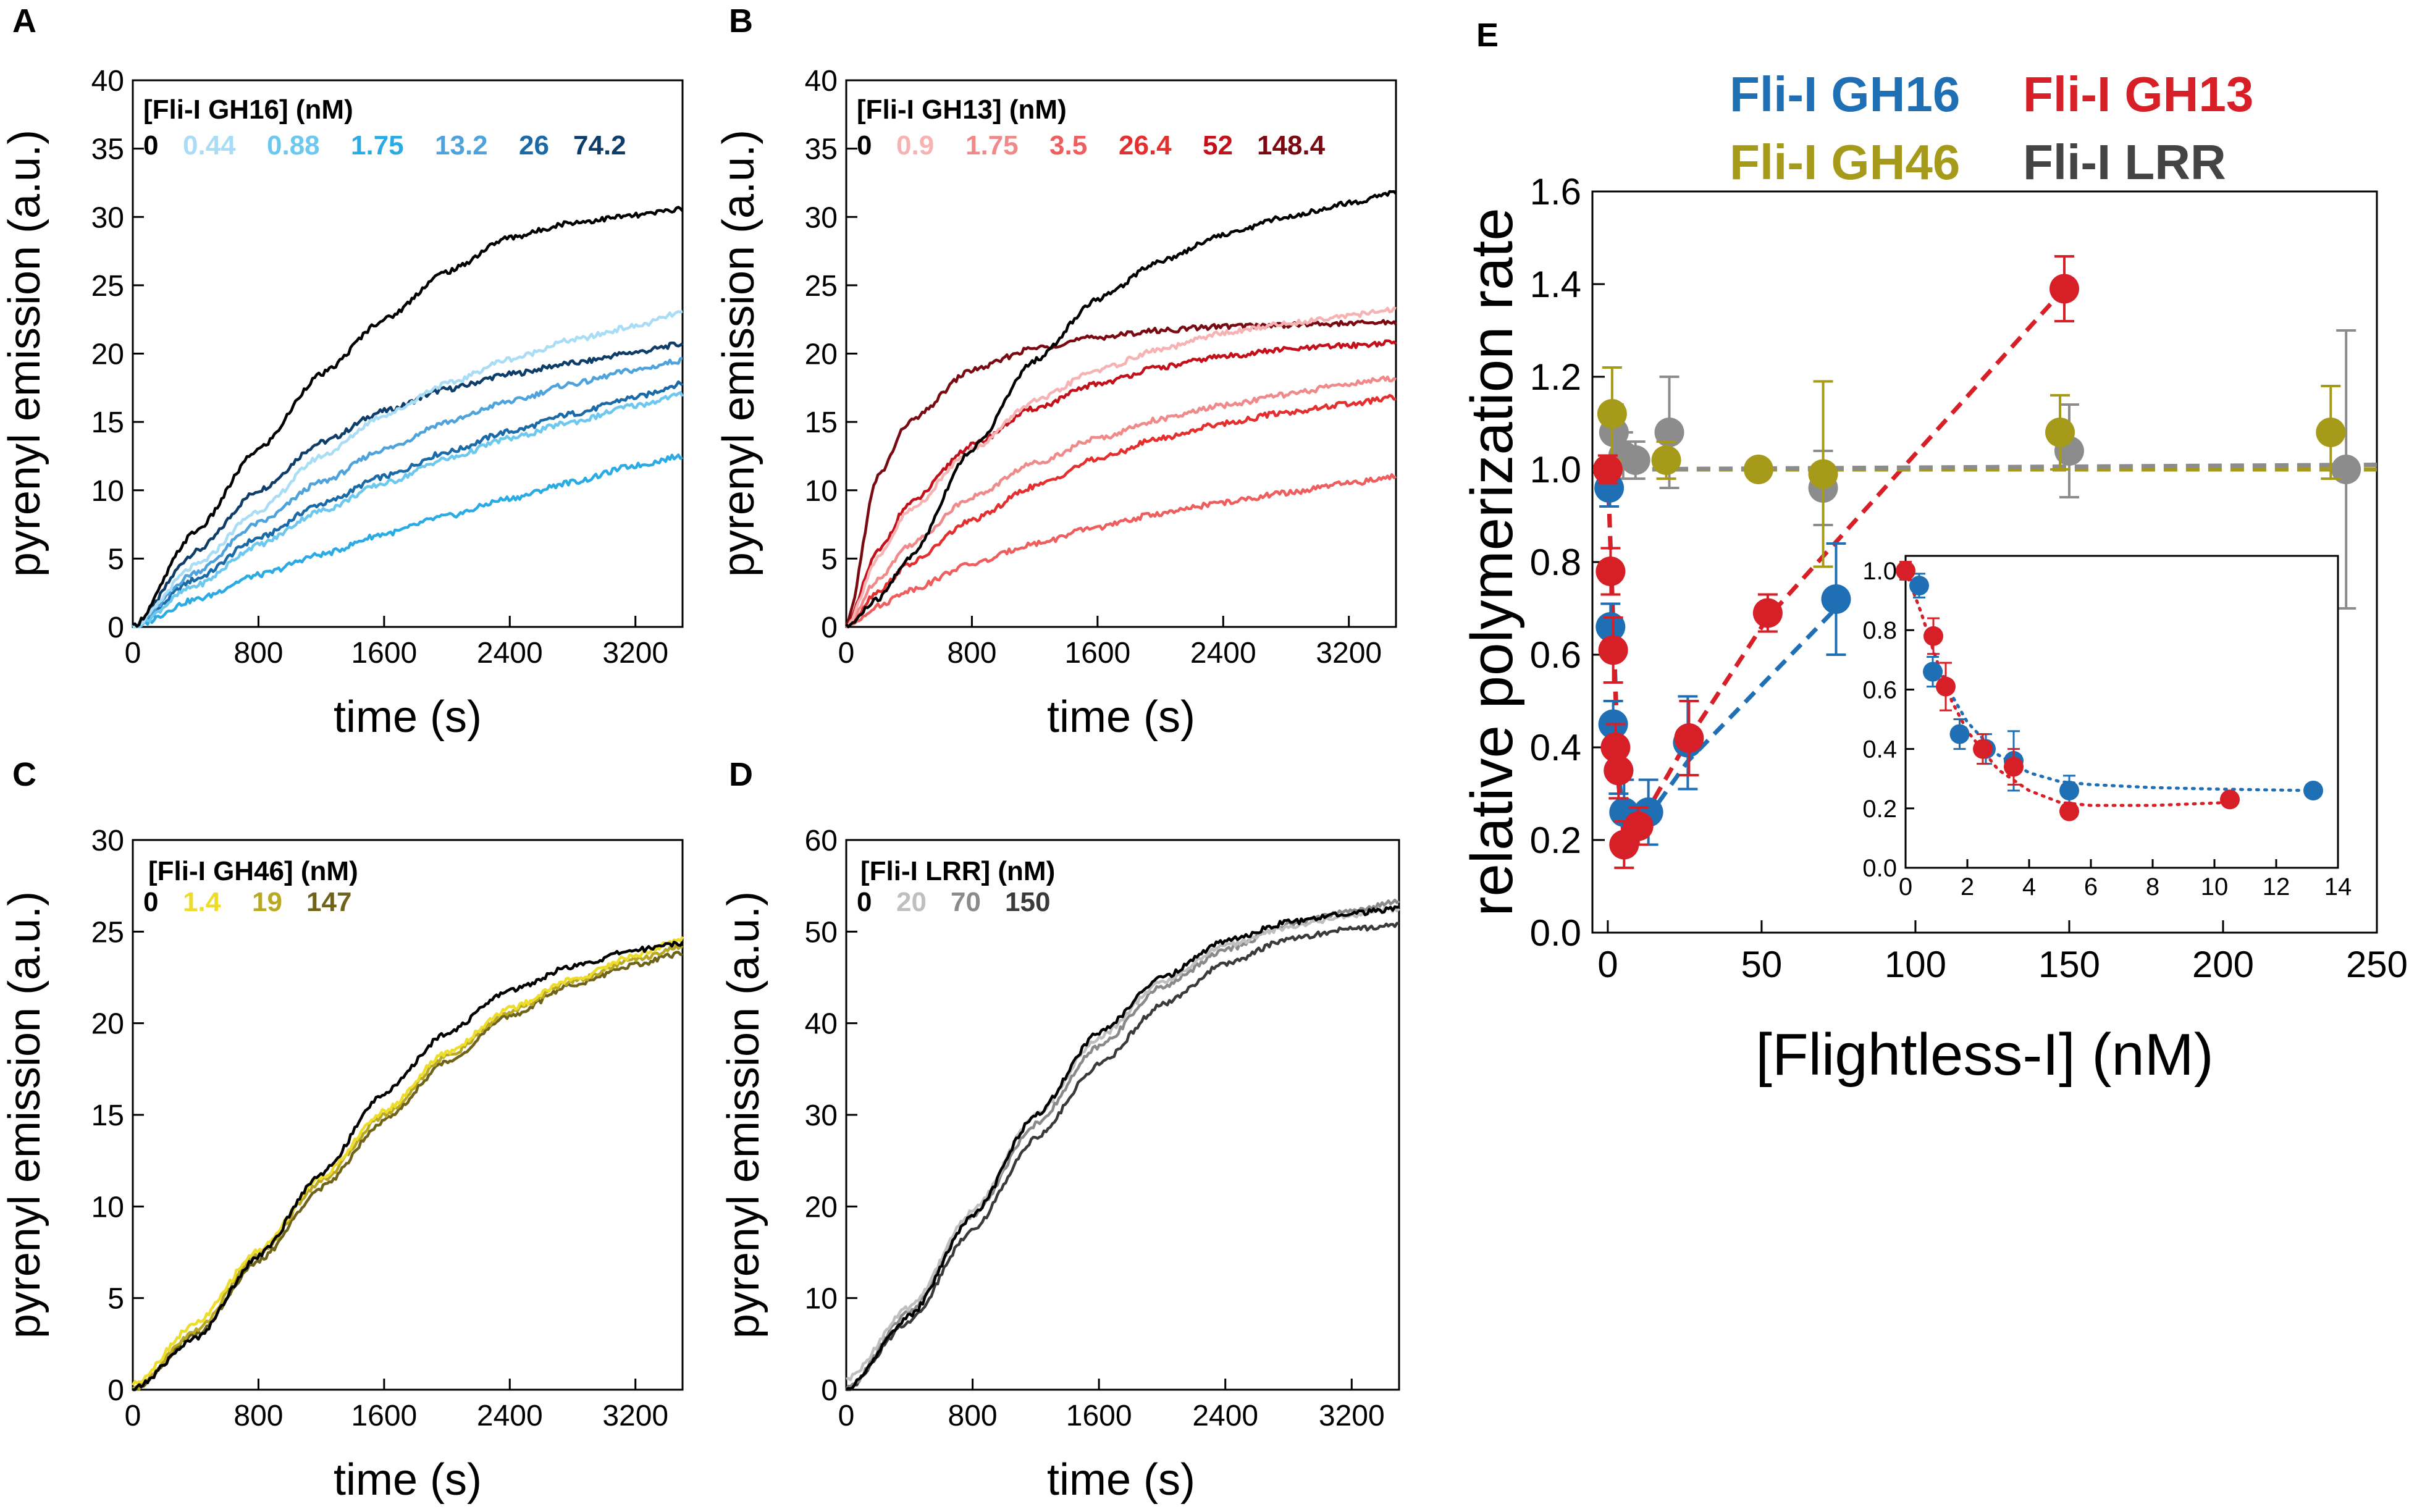  Describe the element at coordinates (971, 653) in the screenshot. I see `x-tick-label: 800` at that location.